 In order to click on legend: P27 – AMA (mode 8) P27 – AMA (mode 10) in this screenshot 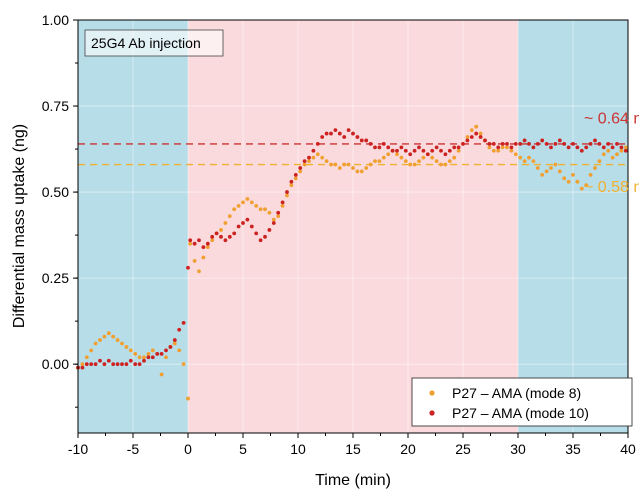, I will do `click(522, 402)`.